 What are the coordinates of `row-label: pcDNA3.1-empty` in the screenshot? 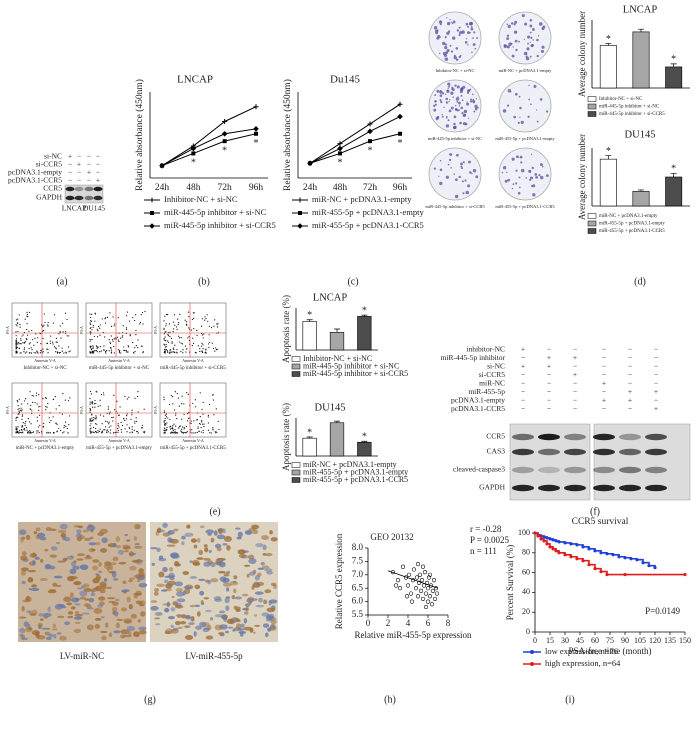 It's located at (35, 172).